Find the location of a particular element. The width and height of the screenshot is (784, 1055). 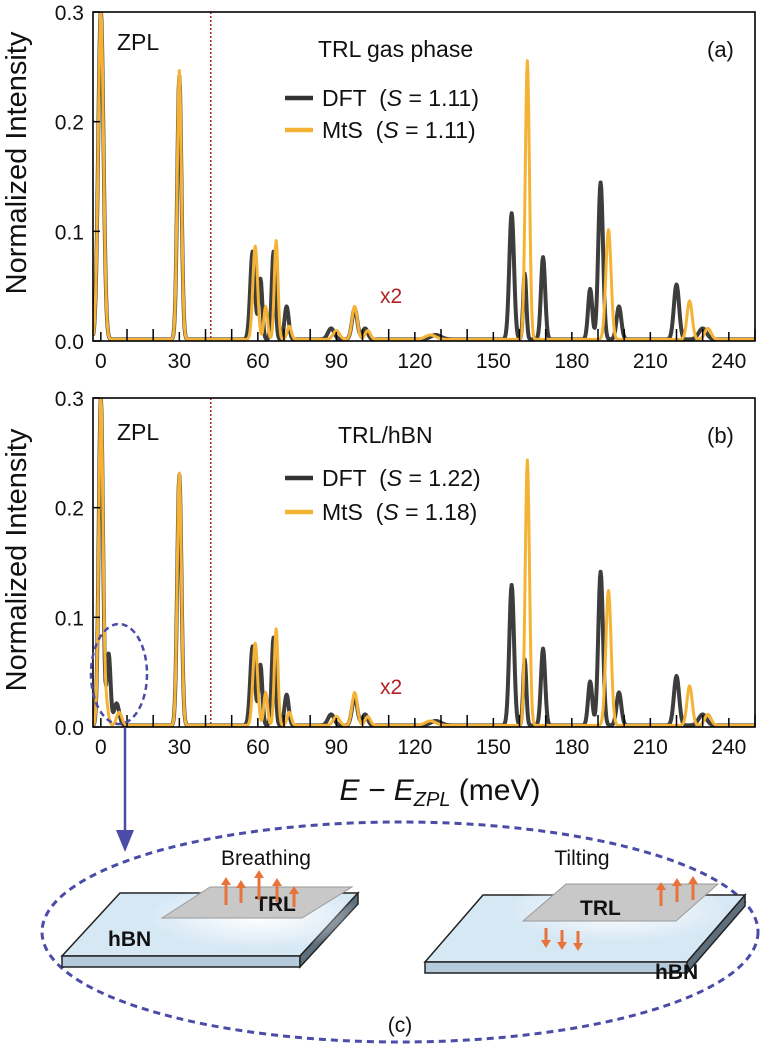

left-molecule-label: TRL is located at coordinates (275, 904).